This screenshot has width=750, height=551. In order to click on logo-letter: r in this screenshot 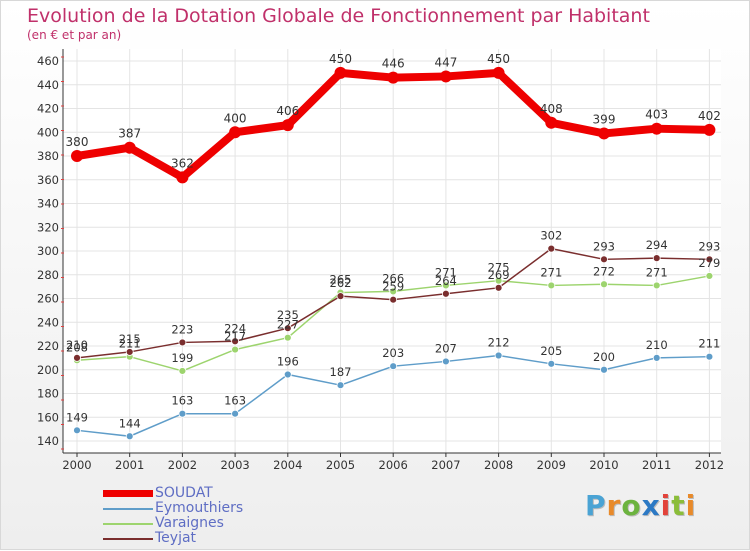, I will do `click(614, 505)`.